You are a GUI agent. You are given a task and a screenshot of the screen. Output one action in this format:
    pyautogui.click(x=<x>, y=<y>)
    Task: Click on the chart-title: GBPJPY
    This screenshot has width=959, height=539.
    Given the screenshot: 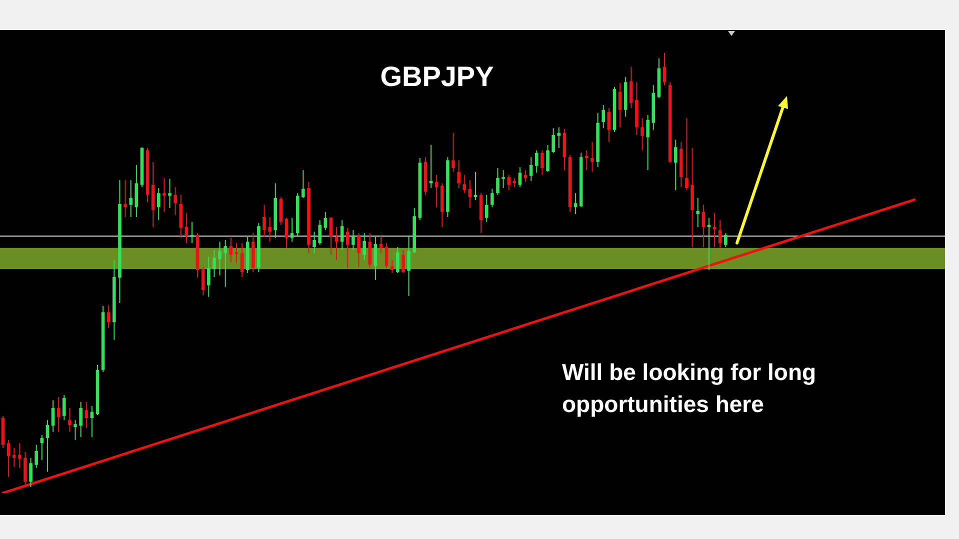 What is the action you would take?
    pyautogui.click(x=437, y=77)
    